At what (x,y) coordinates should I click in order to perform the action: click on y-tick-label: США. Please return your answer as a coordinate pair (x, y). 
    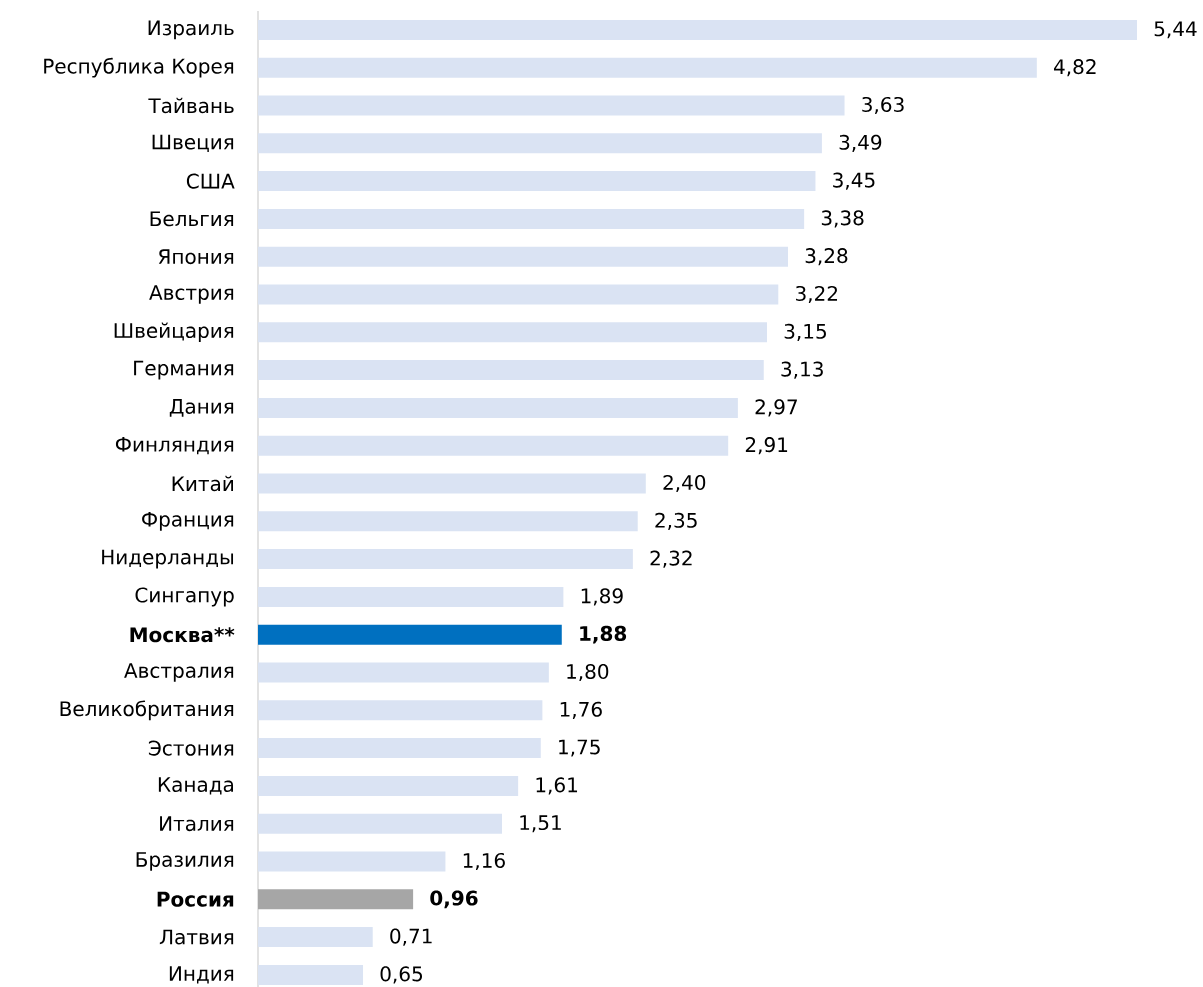
    Looking at the image, I should click on (210, 181).